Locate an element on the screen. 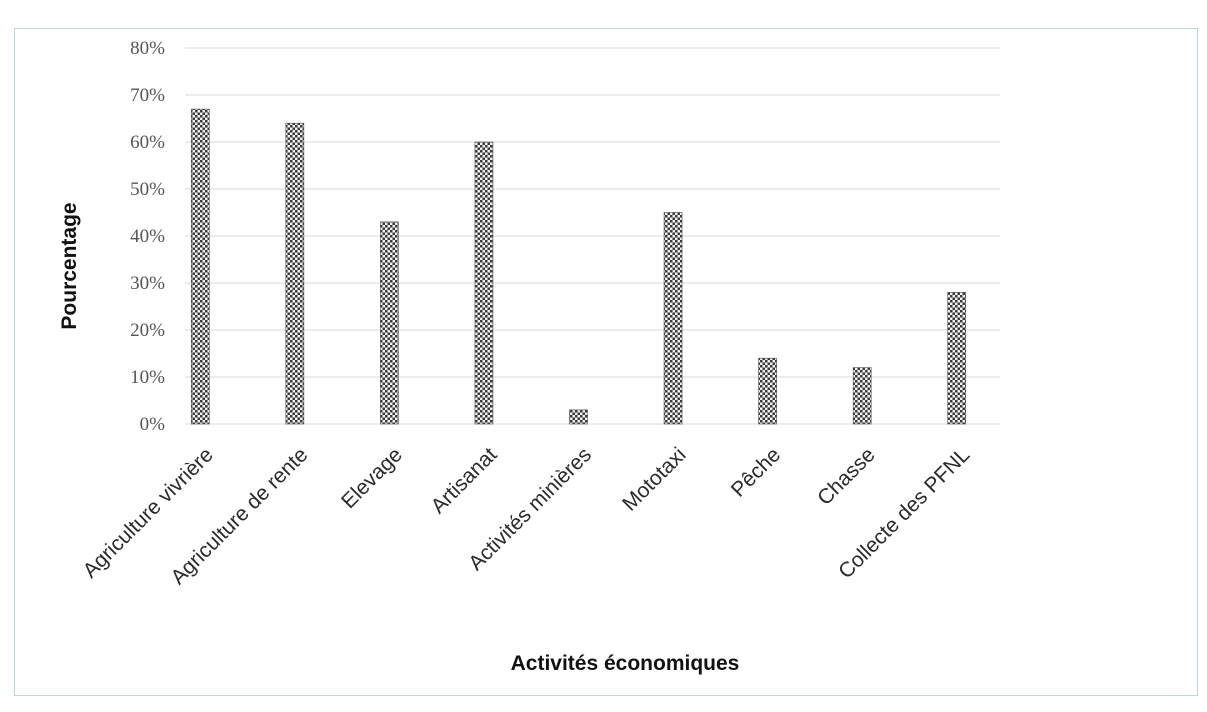  x-tick-label: Elevage is located at coordinates (372, 478).